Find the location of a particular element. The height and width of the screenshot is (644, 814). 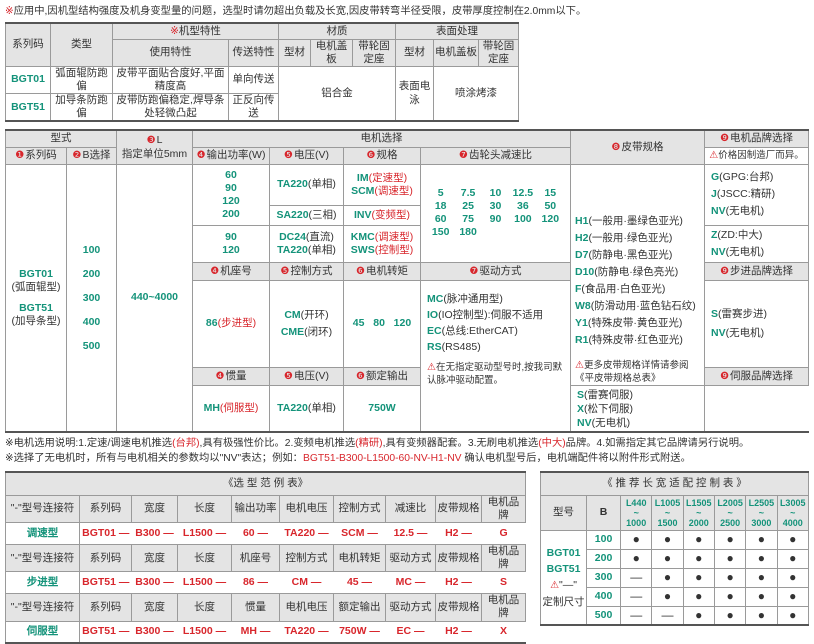

ratio-value: 15 is located at coordinates (550, 193).